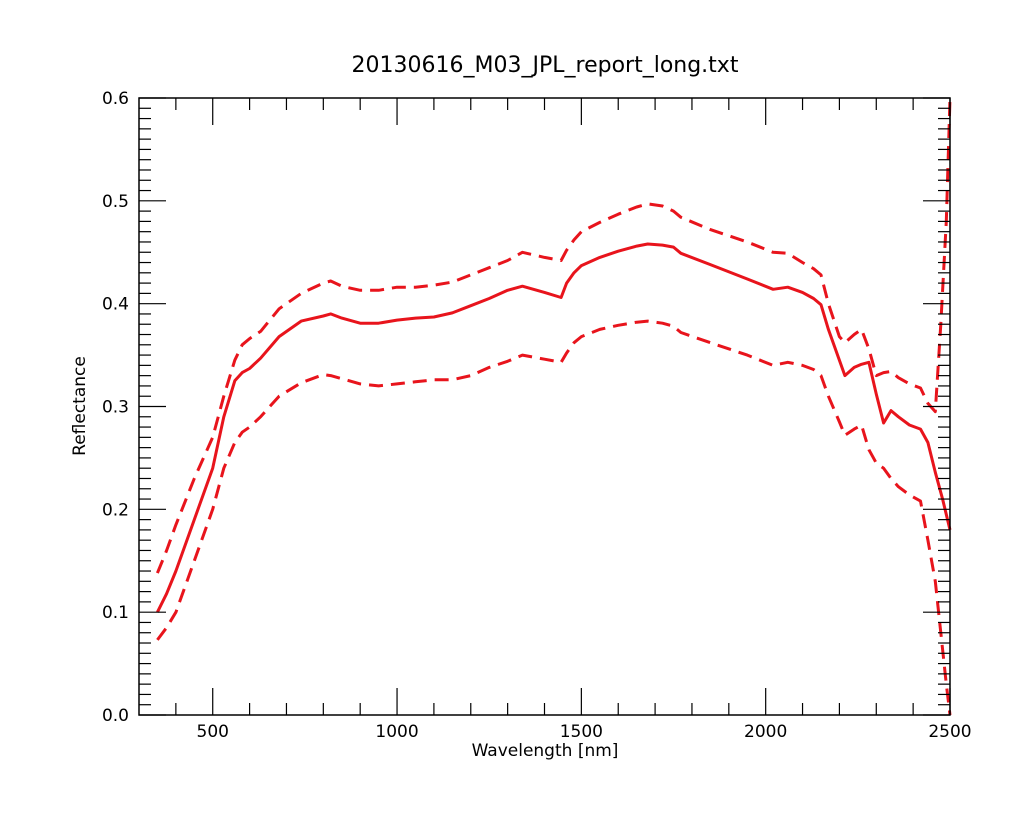  What do you see at coordinates (765, 732) in the screenshot?
I see `x-tick-label: 2000` at bounding box center [765, 732].